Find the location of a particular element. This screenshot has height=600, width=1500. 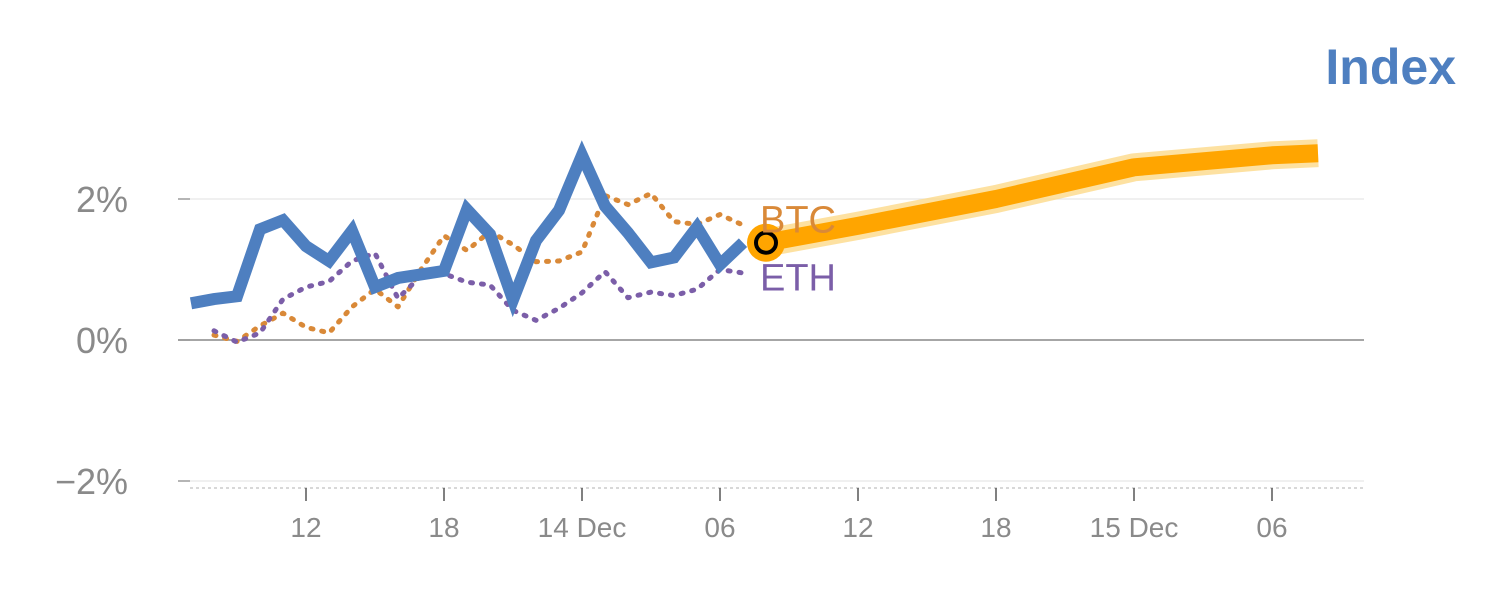

series-label-eth: ETH is located at coordinates (798, 279).